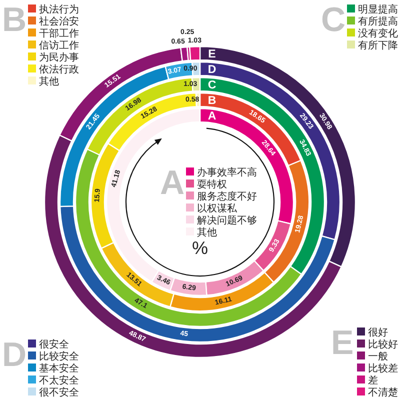 This screenshot has width=400, height=400. I want to click on legend-label: 比较安全, so click(59, 356).